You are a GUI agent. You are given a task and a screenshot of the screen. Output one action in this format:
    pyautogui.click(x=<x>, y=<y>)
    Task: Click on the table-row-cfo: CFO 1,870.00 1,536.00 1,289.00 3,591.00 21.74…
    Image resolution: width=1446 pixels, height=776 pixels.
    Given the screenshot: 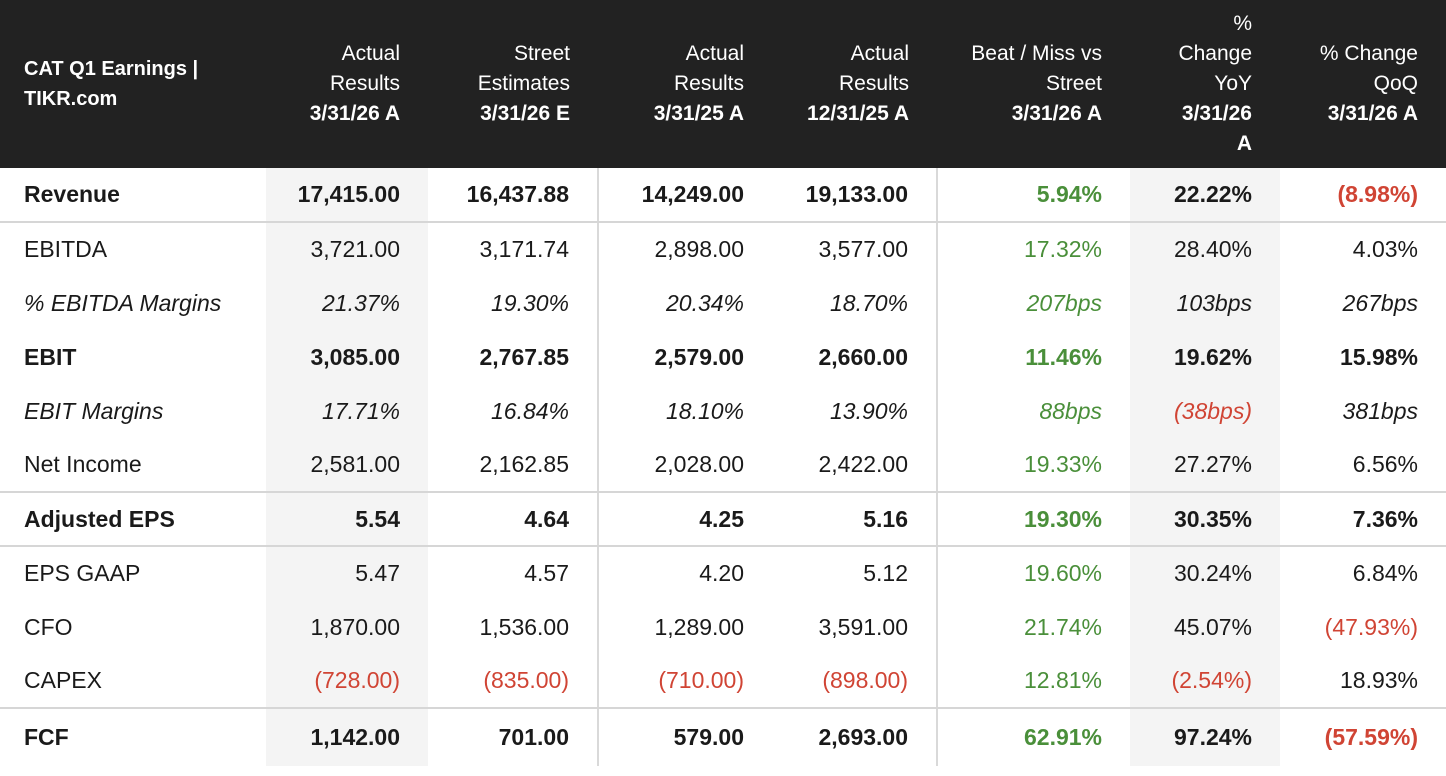 What is the action you would take?
    pyautogui.click(x=723, y=627)
    